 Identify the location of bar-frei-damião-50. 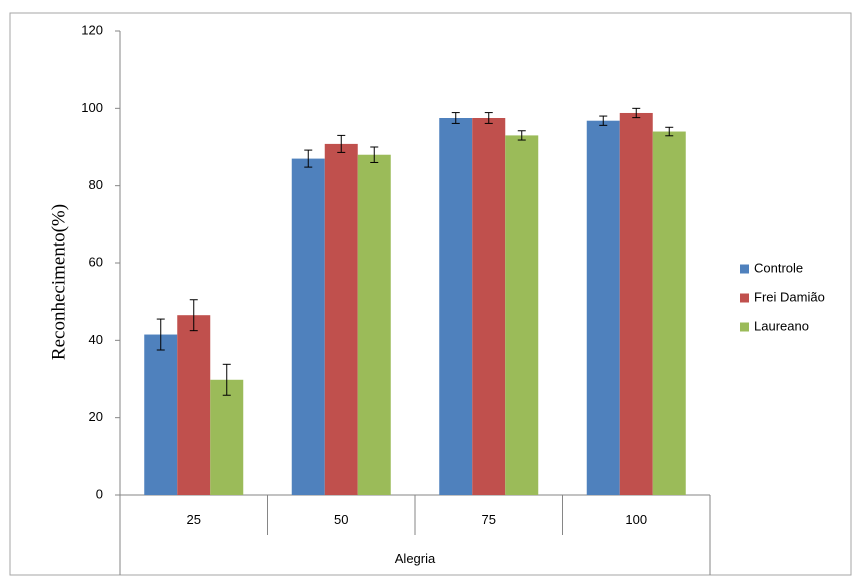
(341, 319).